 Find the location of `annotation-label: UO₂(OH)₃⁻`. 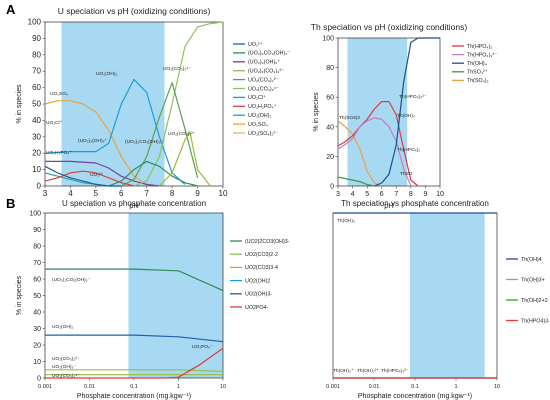

annotation-label: UO₂(OH)₃⁻ is located at coordinates (64, 367).